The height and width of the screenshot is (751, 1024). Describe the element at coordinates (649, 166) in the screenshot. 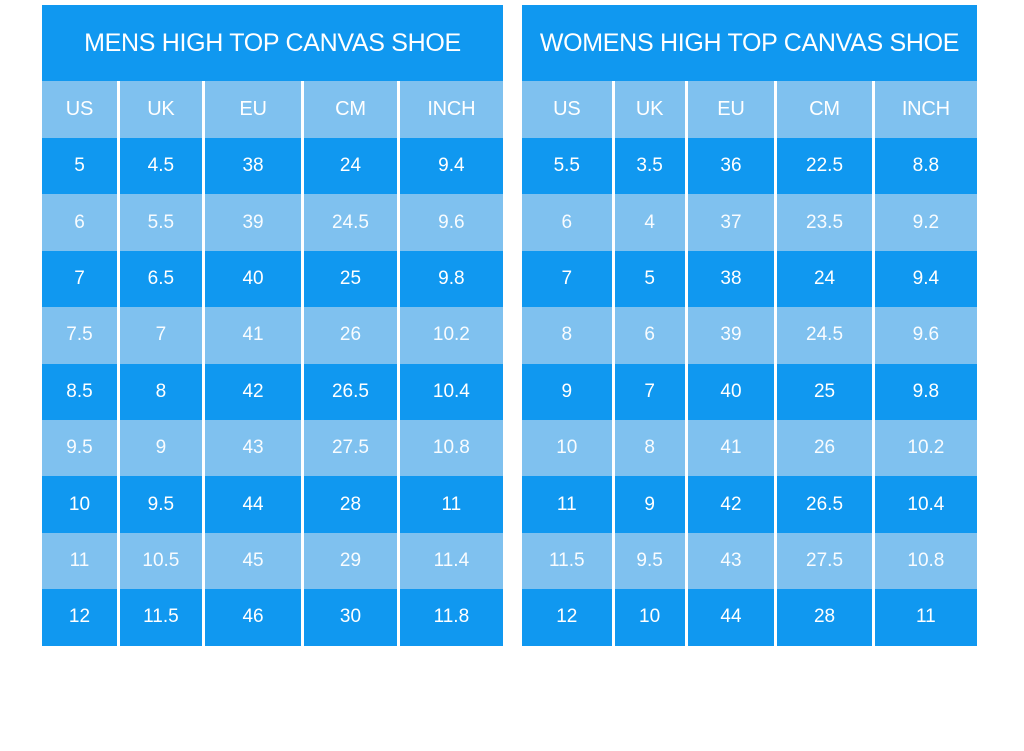

I see `table-cell: 3.5` at that location.